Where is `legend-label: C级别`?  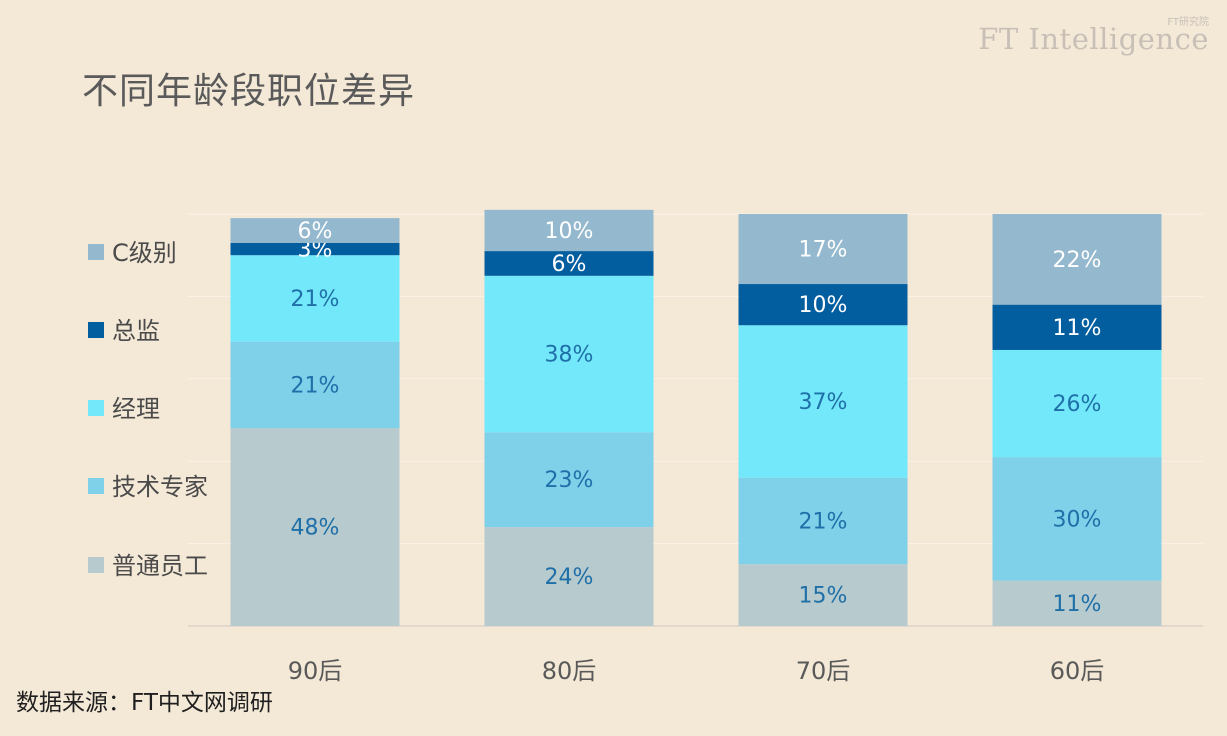
legend-label: C级别 is located at coordinates (144, 253).